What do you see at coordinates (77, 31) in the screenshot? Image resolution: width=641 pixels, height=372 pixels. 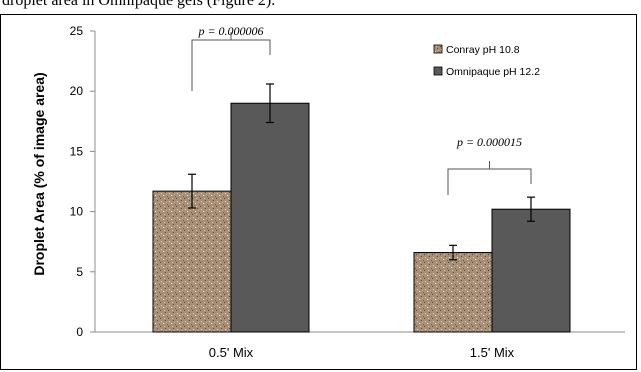 I see `y-tick-label: 25` at bounding box center [77, 31].